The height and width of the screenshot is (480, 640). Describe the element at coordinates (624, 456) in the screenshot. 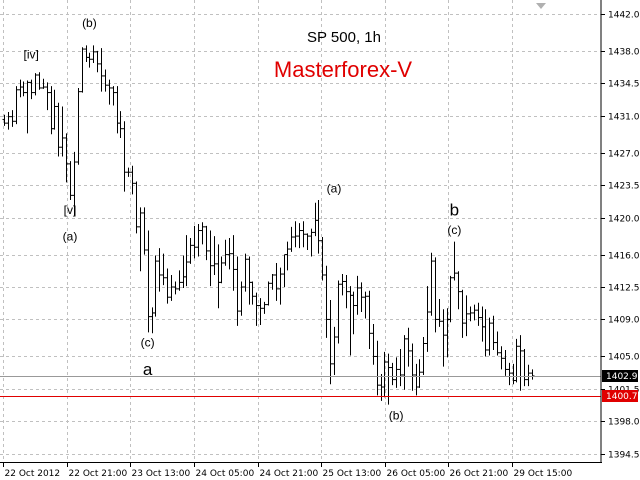

I see `y-tick-label: 1394.5` at that location.